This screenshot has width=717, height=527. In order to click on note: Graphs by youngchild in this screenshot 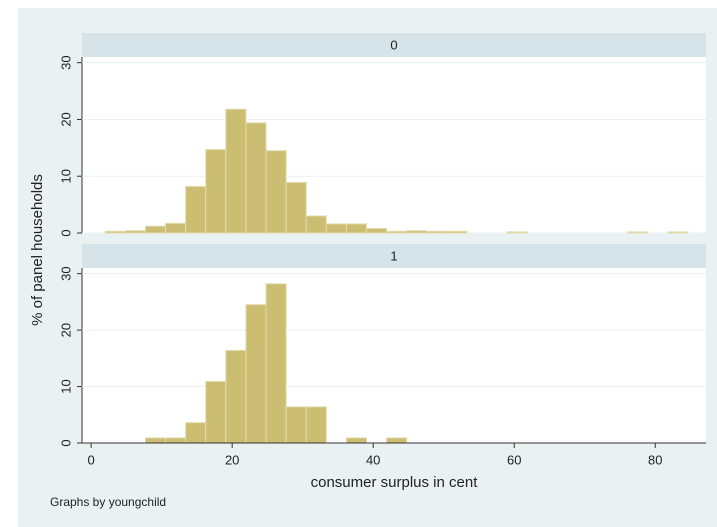, I will do `click(108, 502)`.